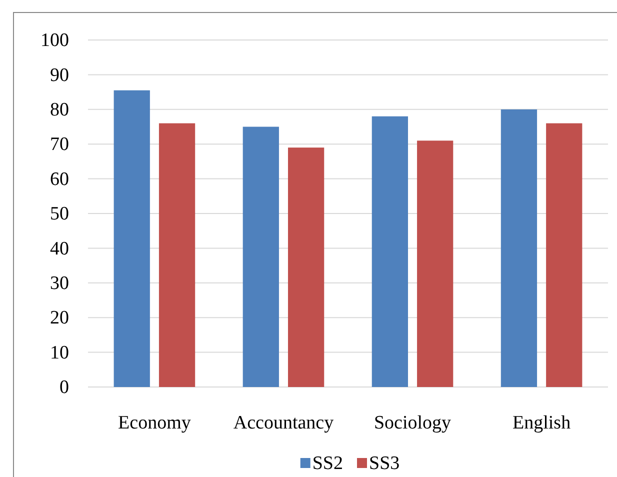  I want to click on y-tick-label: 80, so click(59, 109).